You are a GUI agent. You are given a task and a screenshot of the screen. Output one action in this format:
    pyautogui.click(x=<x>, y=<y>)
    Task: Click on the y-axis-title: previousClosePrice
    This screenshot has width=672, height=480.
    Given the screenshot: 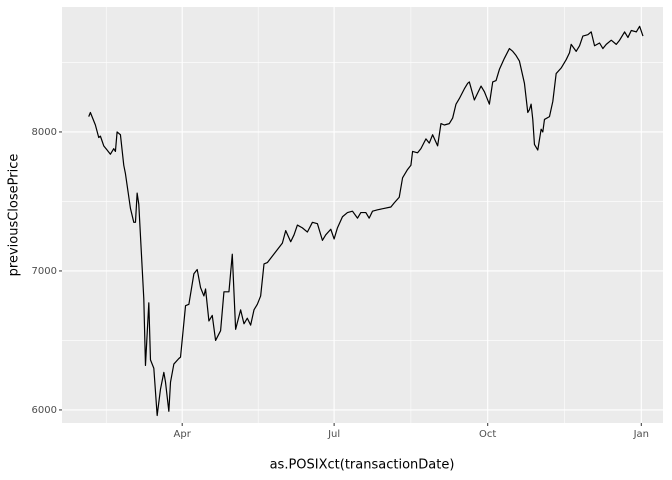 What is the action you would take?
    pyautogui.click(x=14, y=215)
    